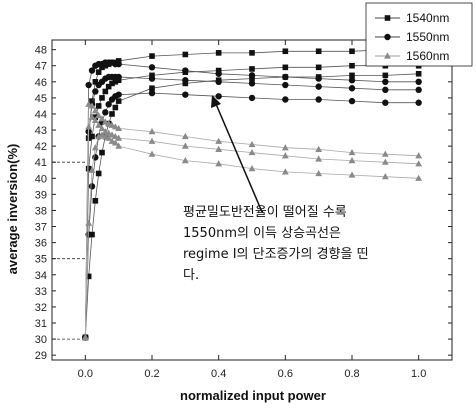  What do you see at coordinates (41, 131) in the screenshot?
I see `y-tick-label: 43` at bounding box center [41, 131].